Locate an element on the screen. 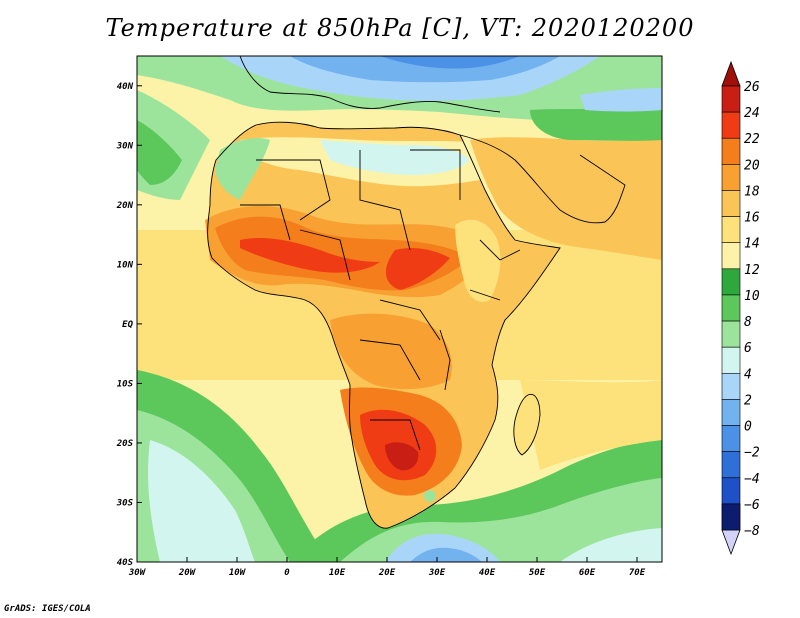 Image resolution: width=800 pixels, height=618 pixels. lat-tick-label: EQ is located at coordinates (127, 325).